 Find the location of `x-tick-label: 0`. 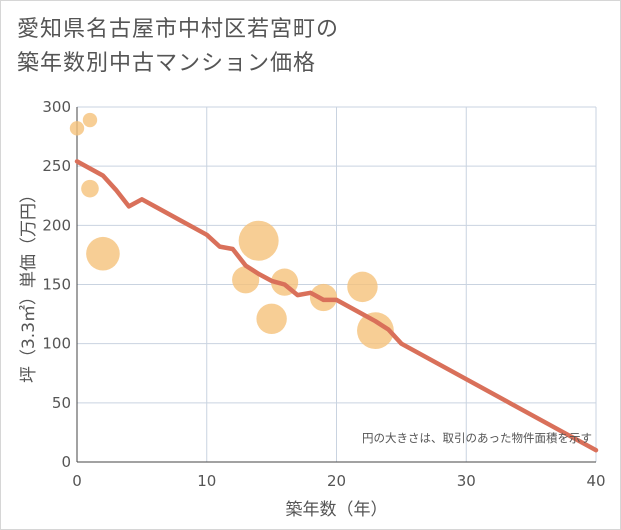

x-tick-label: 0 is located at coordinates (77, 481).